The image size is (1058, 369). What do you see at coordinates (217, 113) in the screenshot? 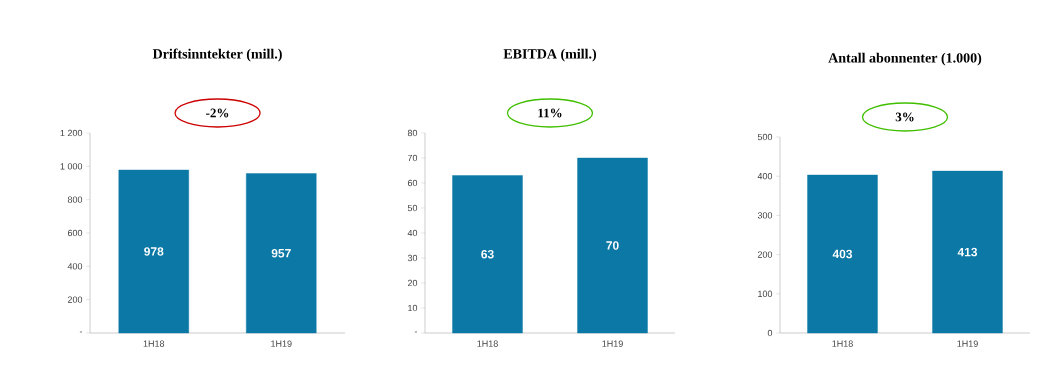
I see `text: -2%` at bounding box center [217, 113].